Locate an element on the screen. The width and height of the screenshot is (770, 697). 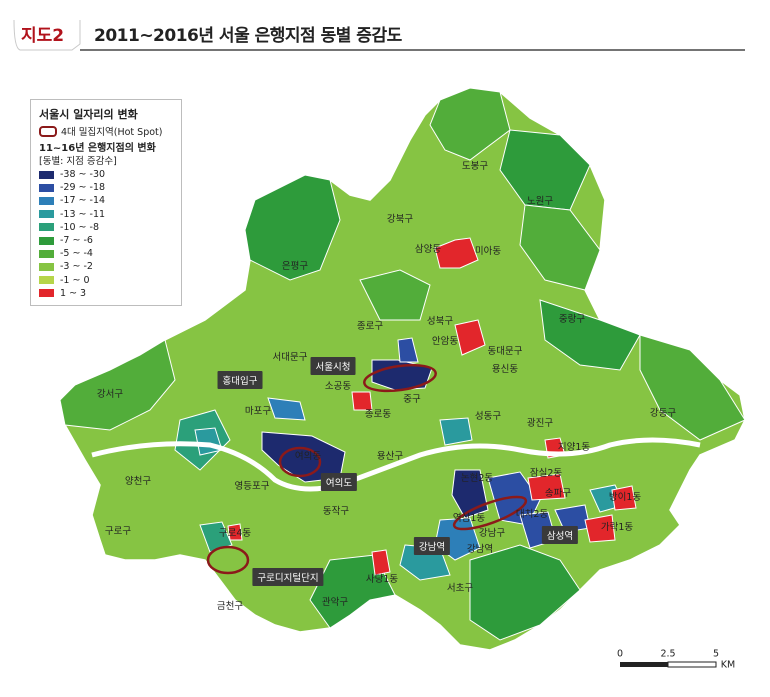
legend-item: -1 ~ 0 is located at coordinates (72, 280).